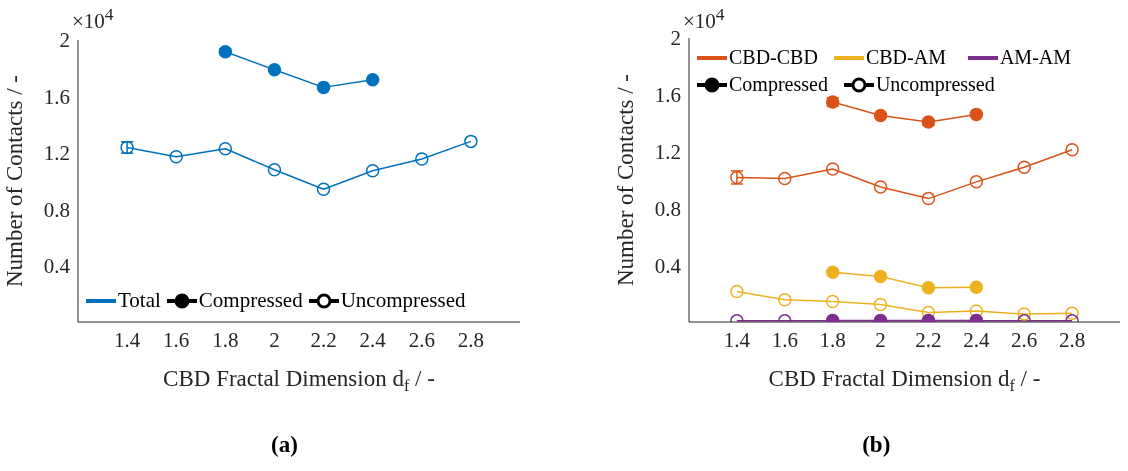 The image size is (1128, 471). What do you see at coordinates (284, 444) in the screenshot?
I see `text: (a)` at bounding box center [284, 444].